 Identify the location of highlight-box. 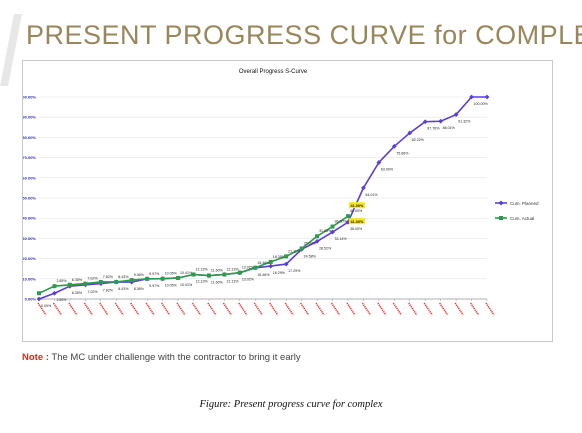
(356, 221).